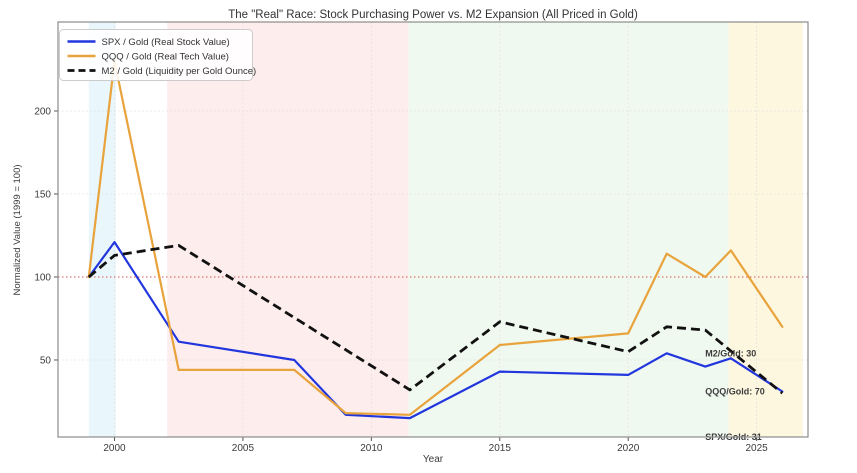  I want to click on legend-label-spx-gold: SPX / Gold (Real Stock Value), so click(166, 42).